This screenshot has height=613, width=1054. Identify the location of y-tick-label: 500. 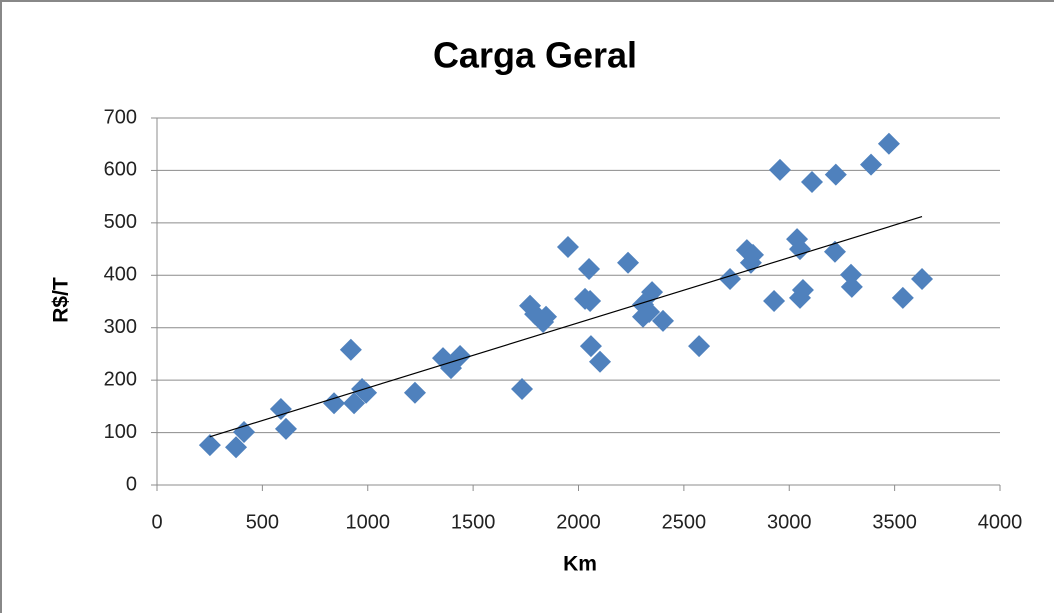
(120, 222).